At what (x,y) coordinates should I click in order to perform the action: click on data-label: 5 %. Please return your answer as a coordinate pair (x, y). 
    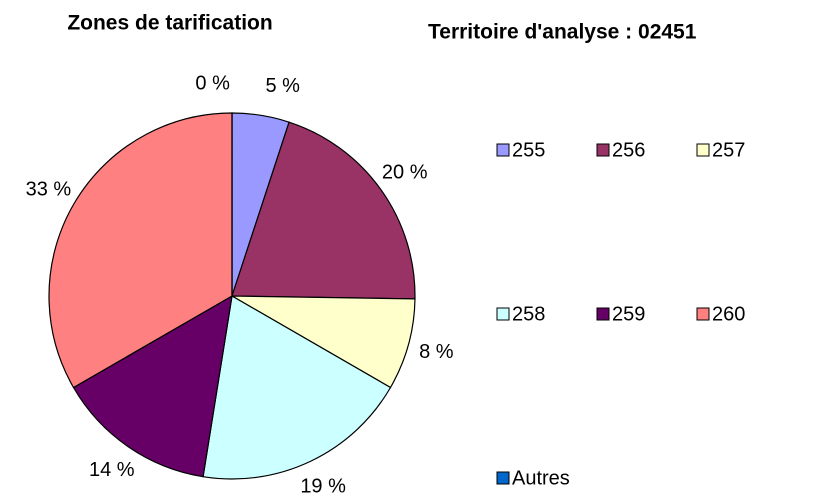
    Looking at the image, I should click on (282, 86).